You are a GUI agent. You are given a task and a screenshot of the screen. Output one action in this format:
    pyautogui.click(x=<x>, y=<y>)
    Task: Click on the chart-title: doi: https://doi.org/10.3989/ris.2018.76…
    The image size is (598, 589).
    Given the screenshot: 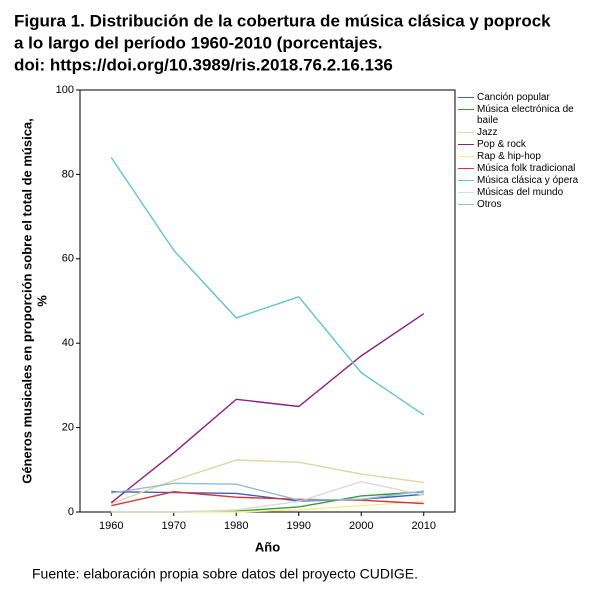 What is the action you would take?
    pyautogui.click(x=203, y=64)
    